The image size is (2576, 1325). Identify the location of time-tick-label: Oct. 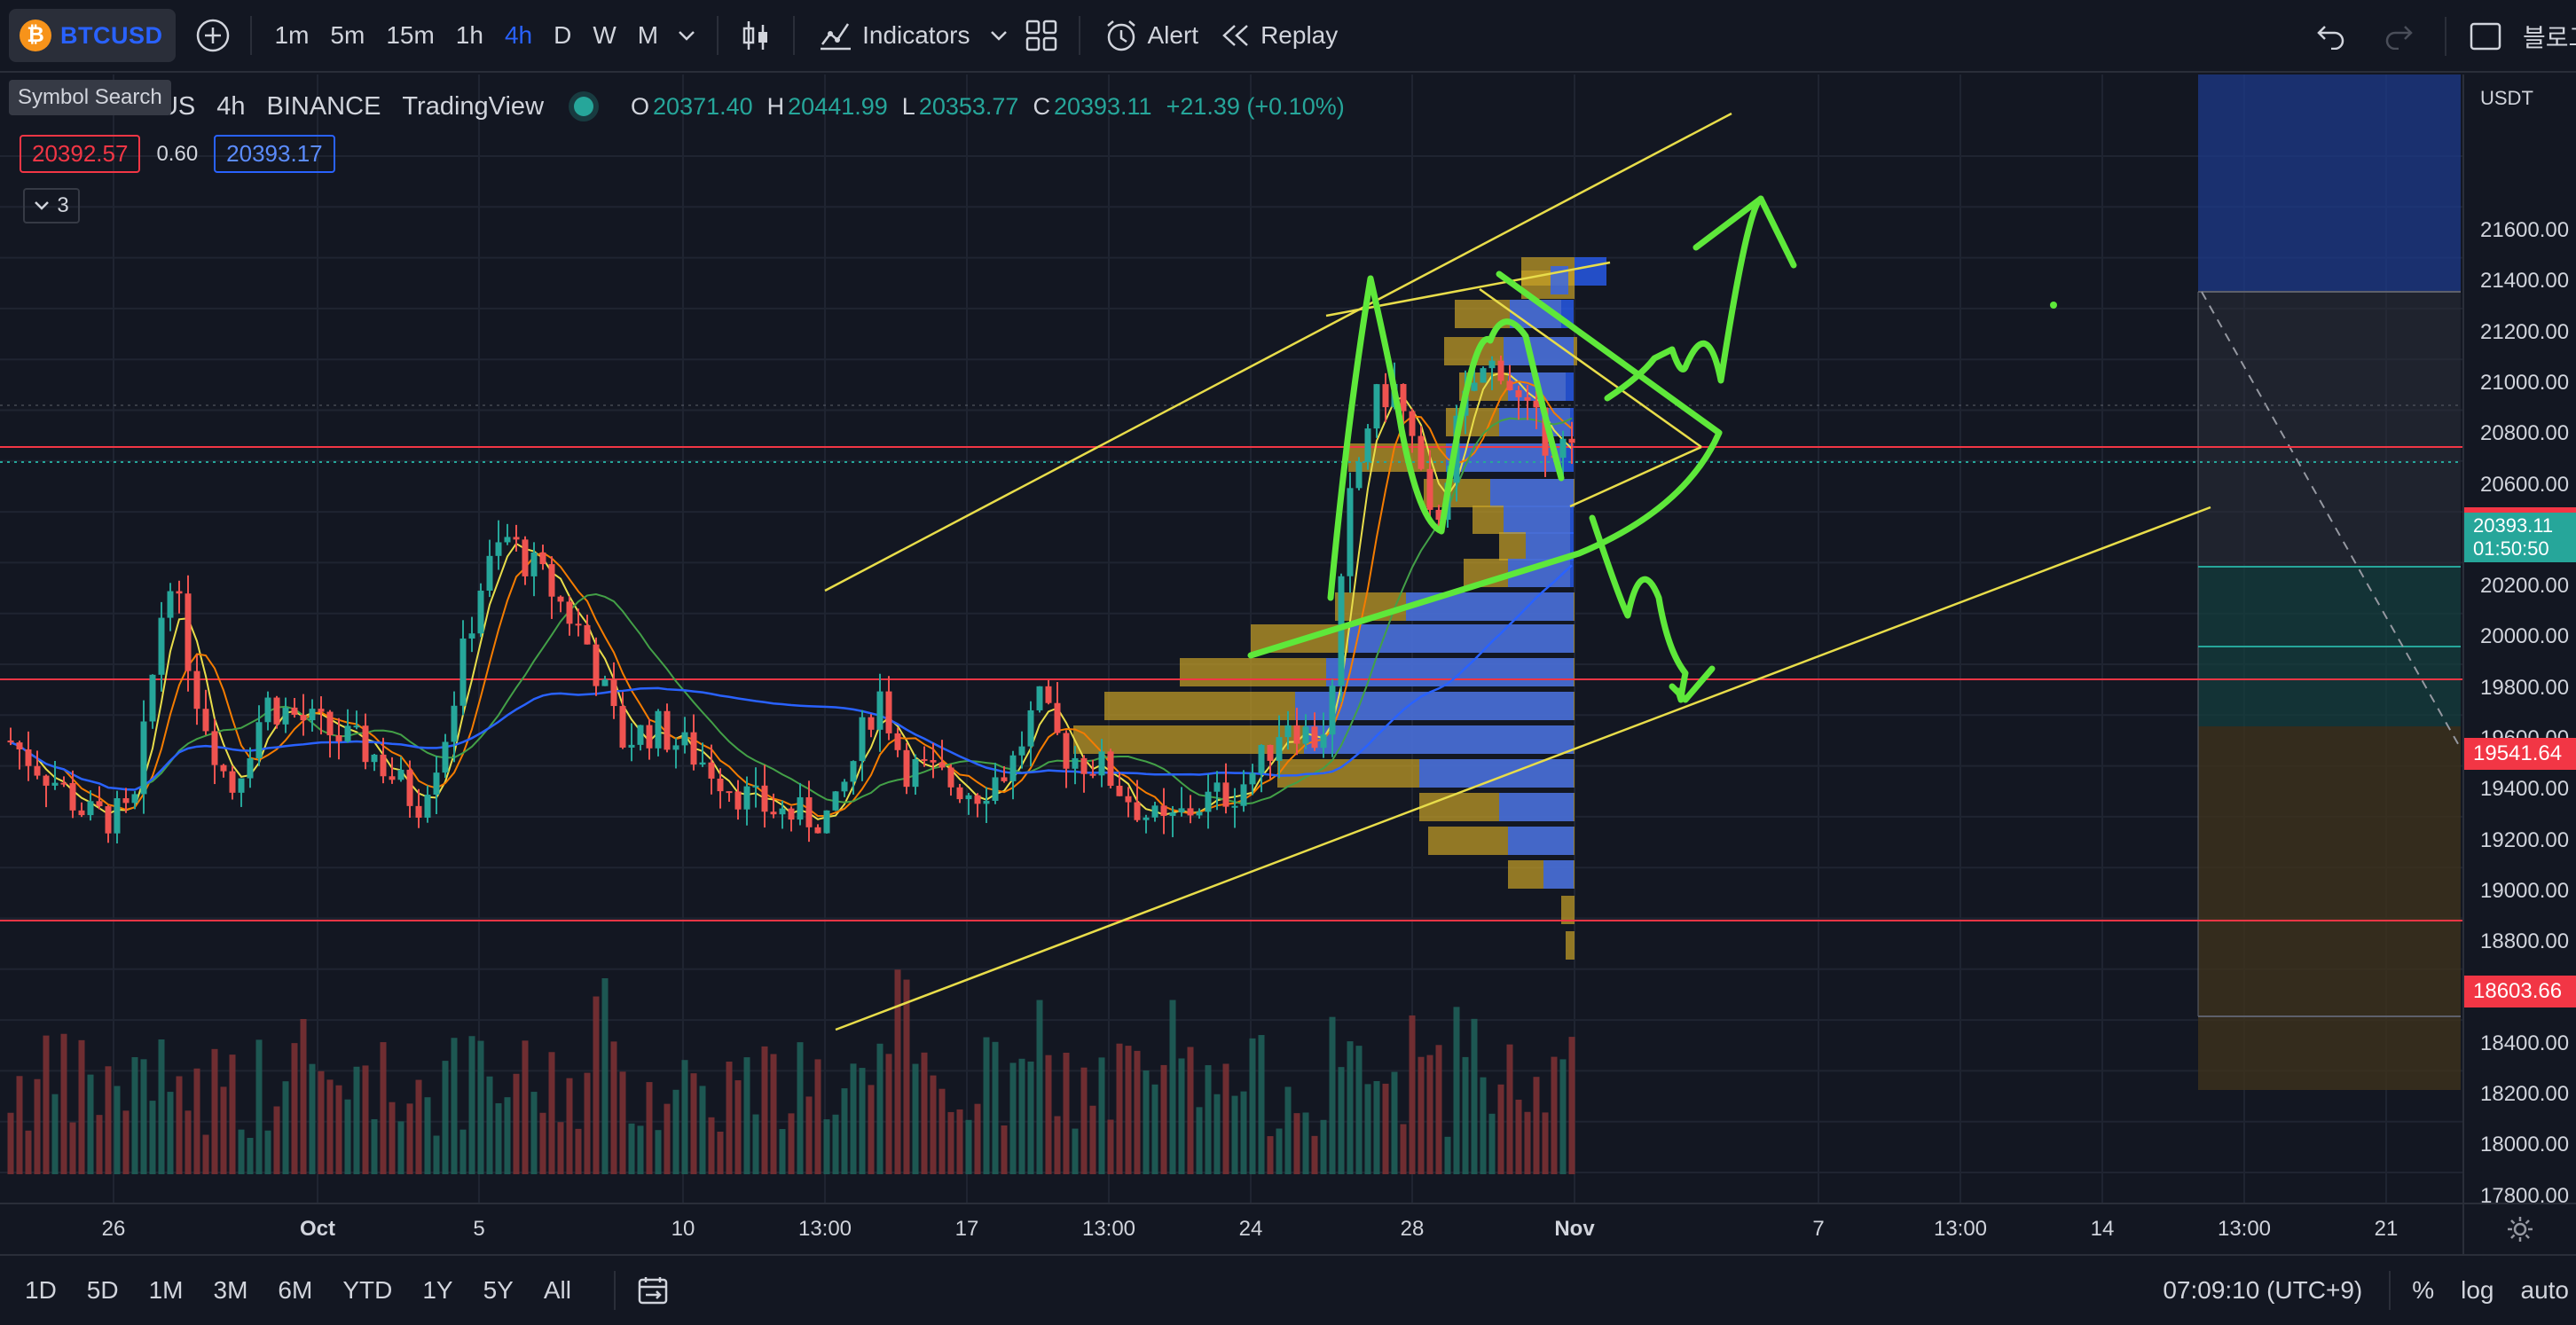
(317, 1229).